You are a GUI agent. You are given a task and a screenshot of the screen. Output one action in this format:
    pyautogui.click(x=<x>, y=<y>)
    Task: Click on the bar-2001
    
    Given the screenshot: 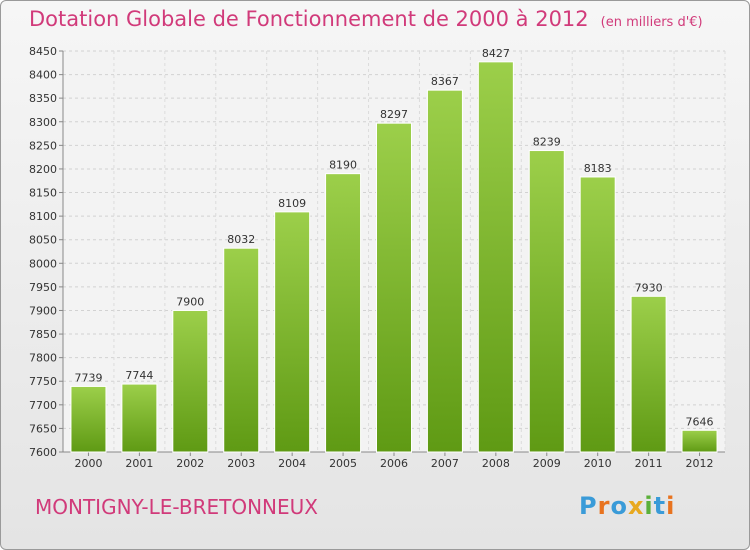 What is the action you would take?
    pyautogui.click(x=139, y=418)
    